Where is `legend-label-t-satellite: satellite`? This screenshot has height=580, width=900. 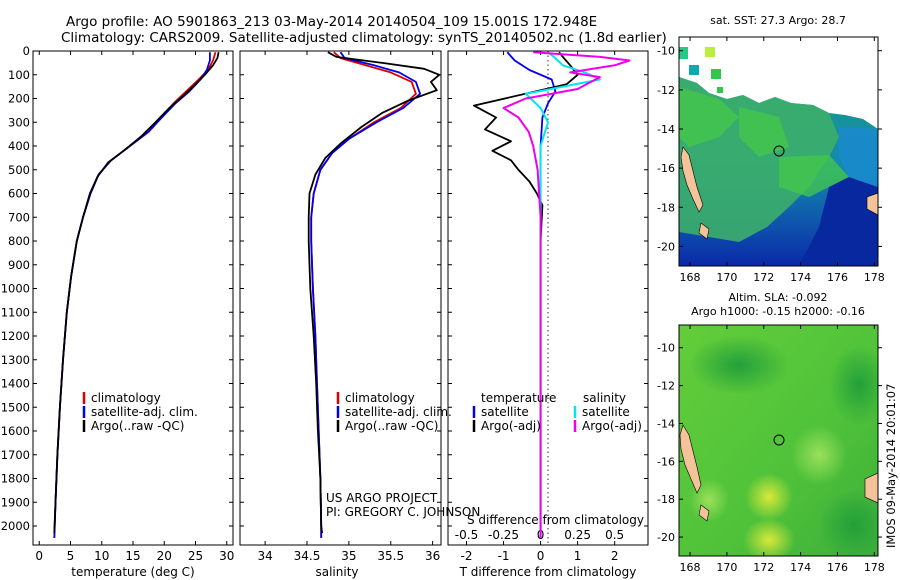
legend-label-t-satellite: satellite is located at coordinates (505, 412).